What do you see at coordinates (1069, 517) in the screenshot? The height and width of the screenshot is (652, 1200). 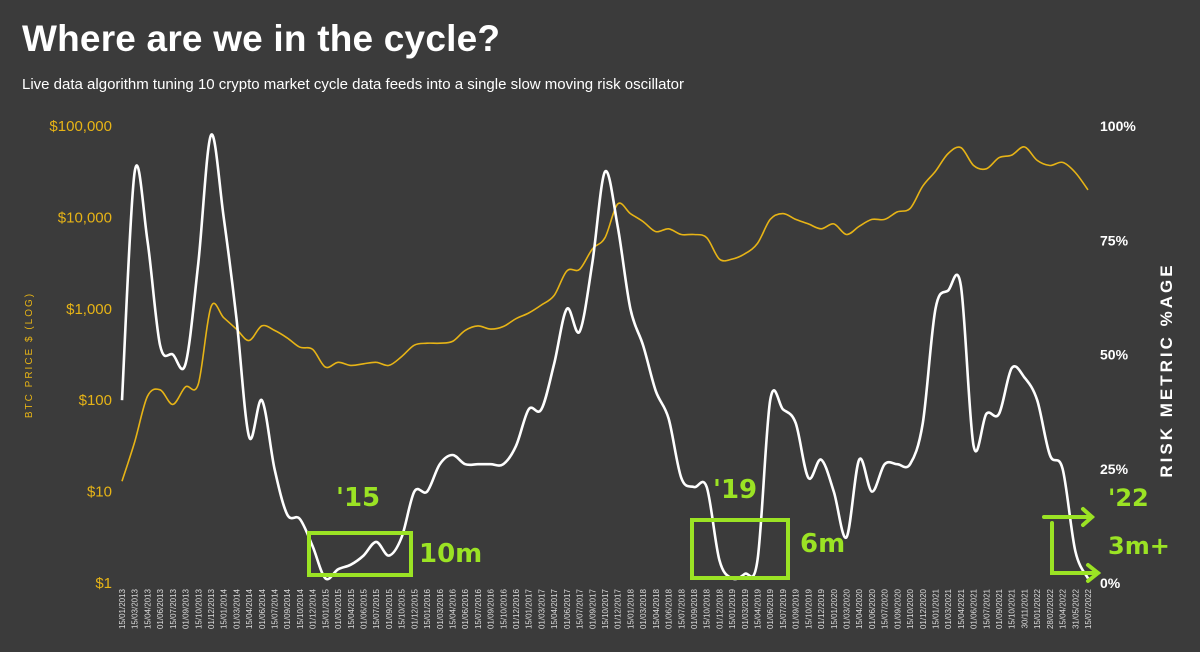 I see `annotation-arrow-2022-top` at bounding box center [1069, 517].